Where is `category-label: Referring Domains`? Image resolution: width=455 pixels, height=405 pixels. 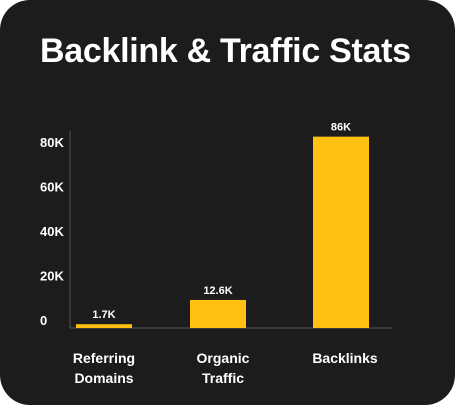
category-label: Referring Domains is located at coordinates (104, 368).